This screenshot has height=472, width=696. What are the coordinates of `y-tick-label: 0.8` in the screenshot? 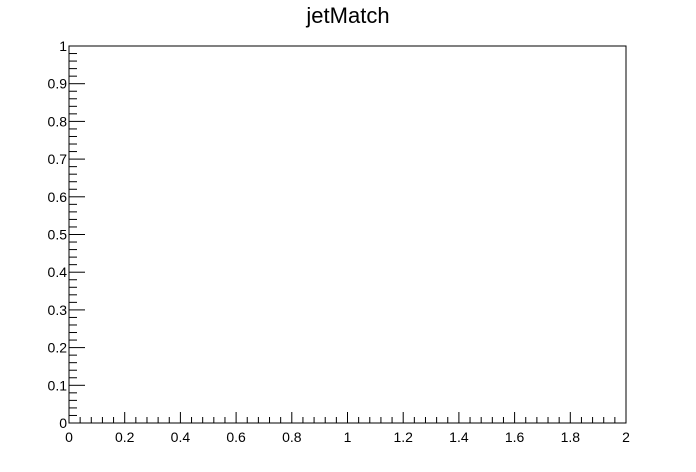 It's located at (58, 121).